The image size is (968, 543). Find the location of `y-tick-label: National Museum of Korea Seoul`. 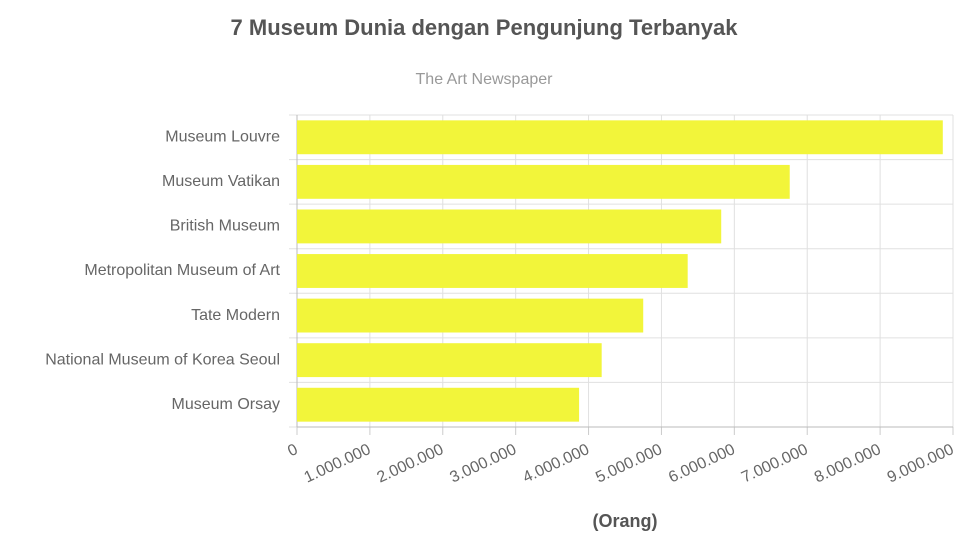

y-tick-label: National Museum of Korea Seoul is located at coordinates (162, 359).